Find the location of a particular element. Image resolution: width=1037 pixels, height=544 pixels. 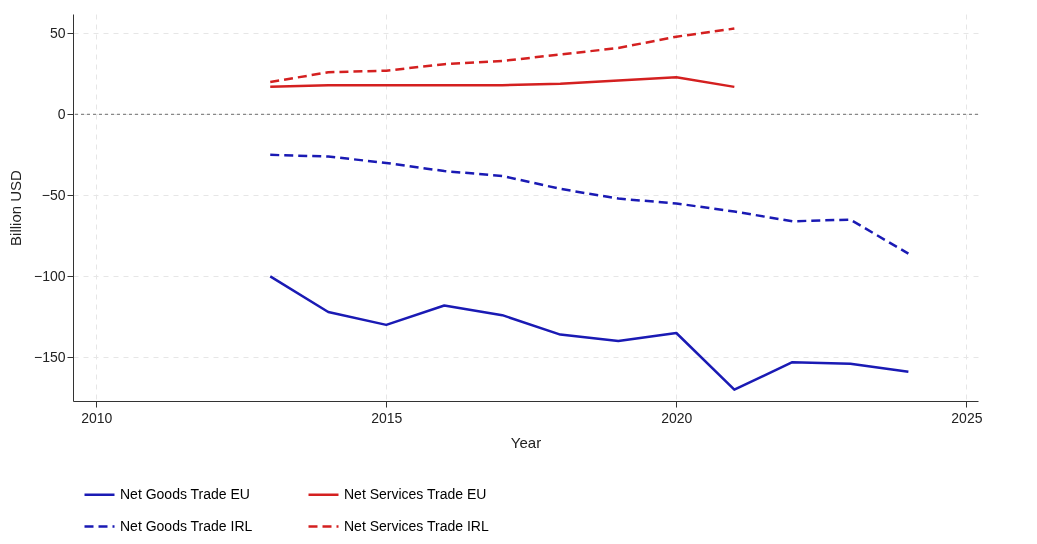

x-tick-label: 2025 is located at coordinates (967, 417).